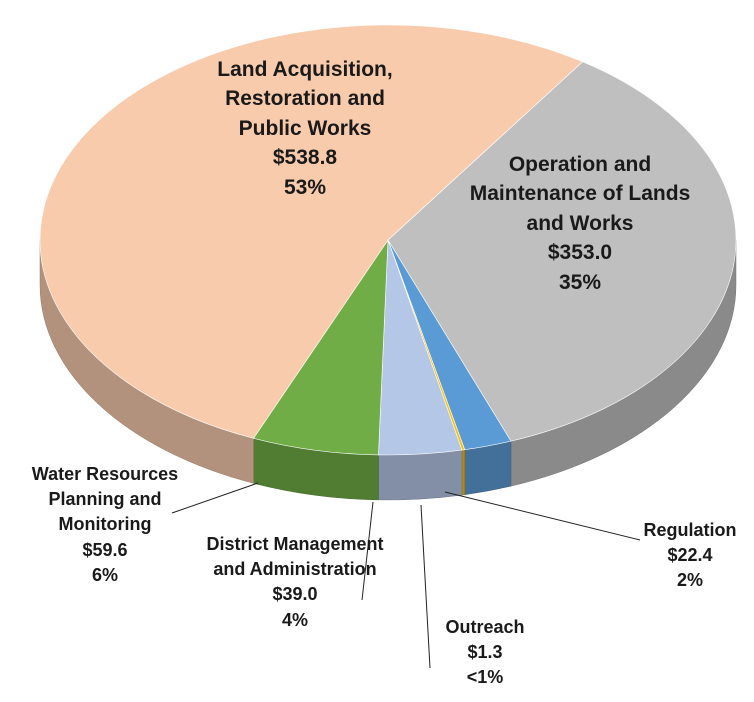 The image size is (754, 702). I want to click on value-label: $353.0, so click(580, 253).